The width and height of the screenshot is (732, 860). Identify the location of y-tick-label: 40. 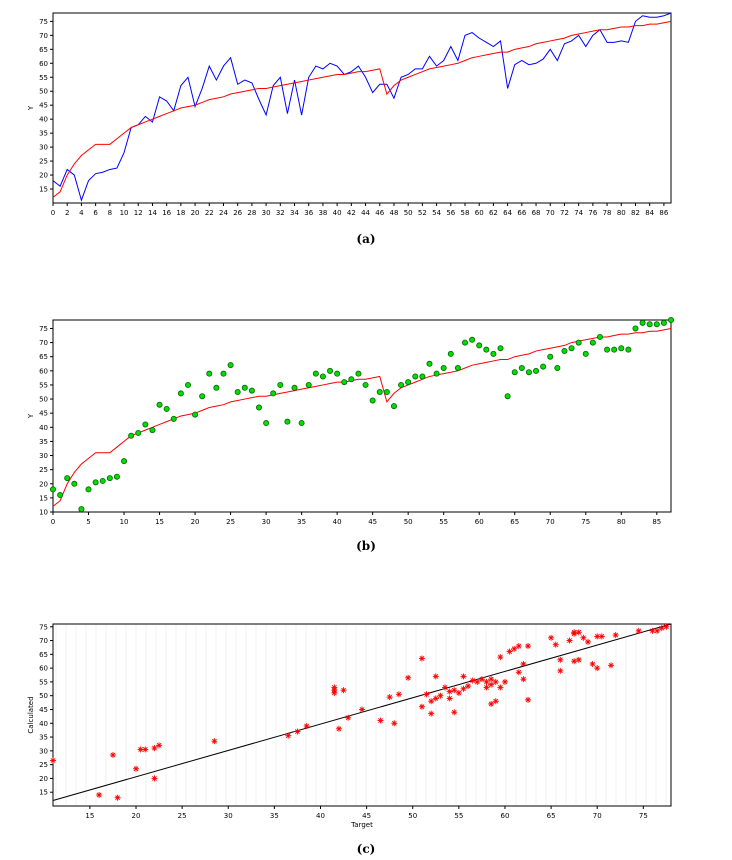
(43, 120).